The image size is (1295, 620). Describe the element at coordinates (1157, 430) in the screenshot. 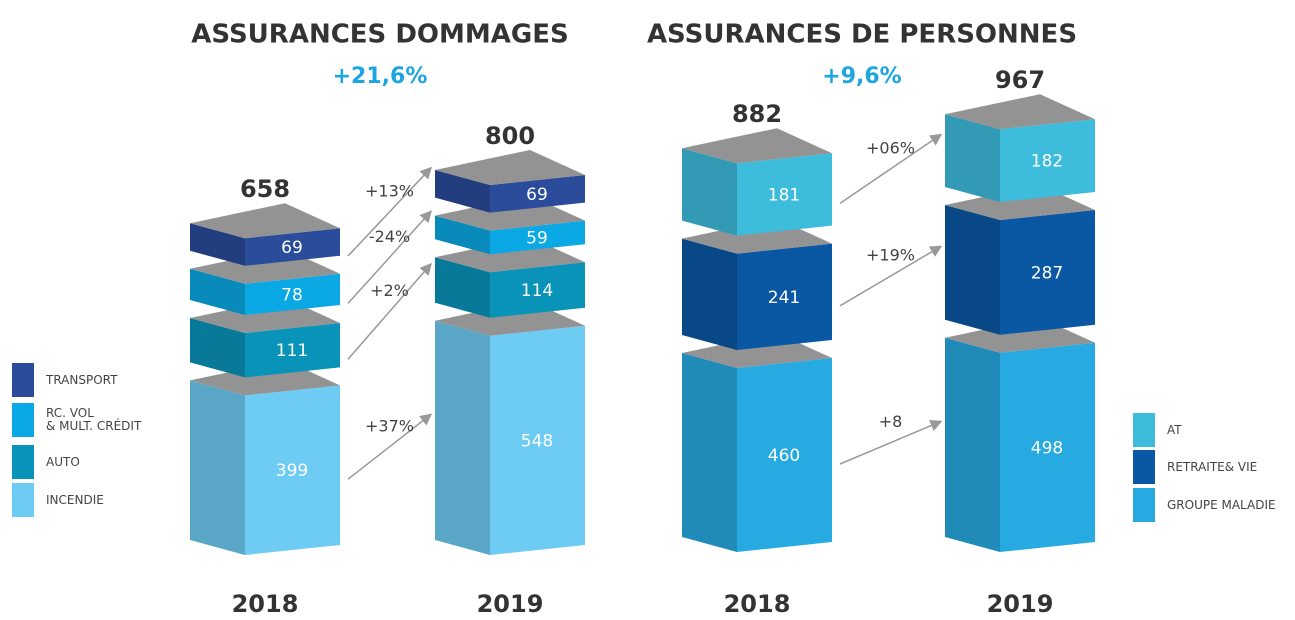

I see `legend-entry: AT` at that location.